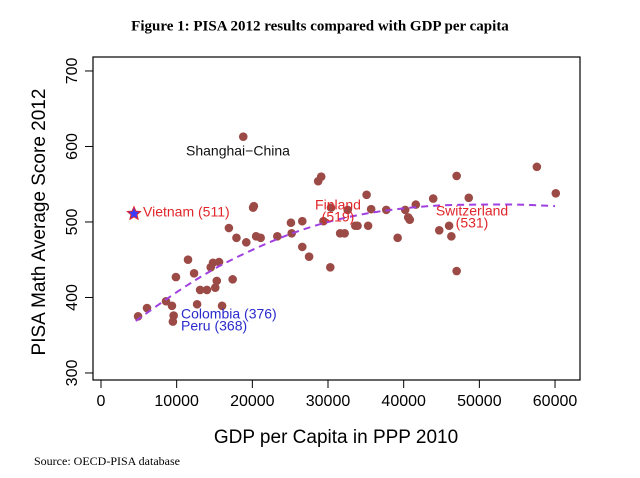 The width and height of the screenshot is (640, 478). What do you see at coordinates (252, 401) in the screenshot?
I see `x-tick-label: 20000` at bounding box center [252, 401].